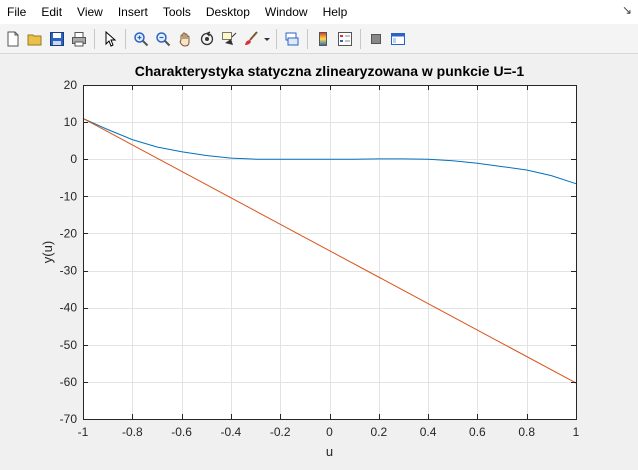 The height and width of the screenshot is (470, 638). Describe the element at coordinates (17, 12) in the screenshot. I see `menu-file: File` at that location.